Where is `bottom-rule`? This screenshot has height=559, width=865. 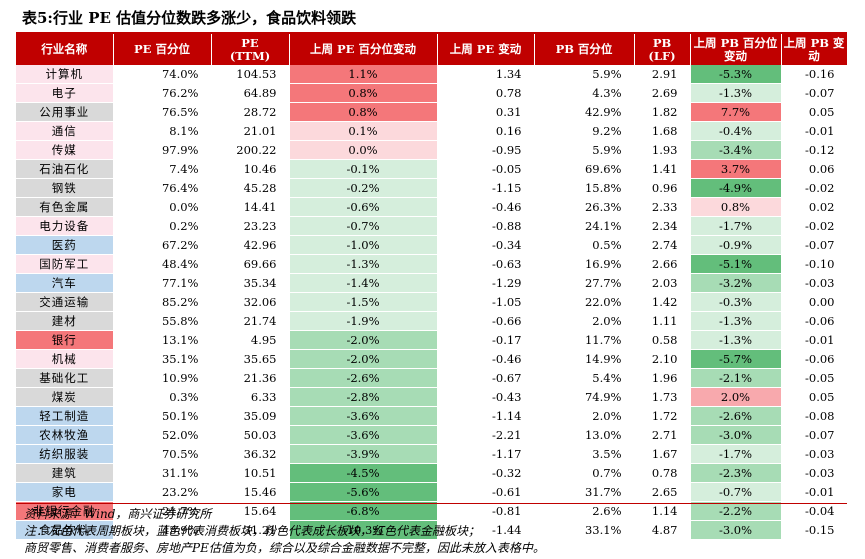 bottom-rule is located at coordinates (431, 503).